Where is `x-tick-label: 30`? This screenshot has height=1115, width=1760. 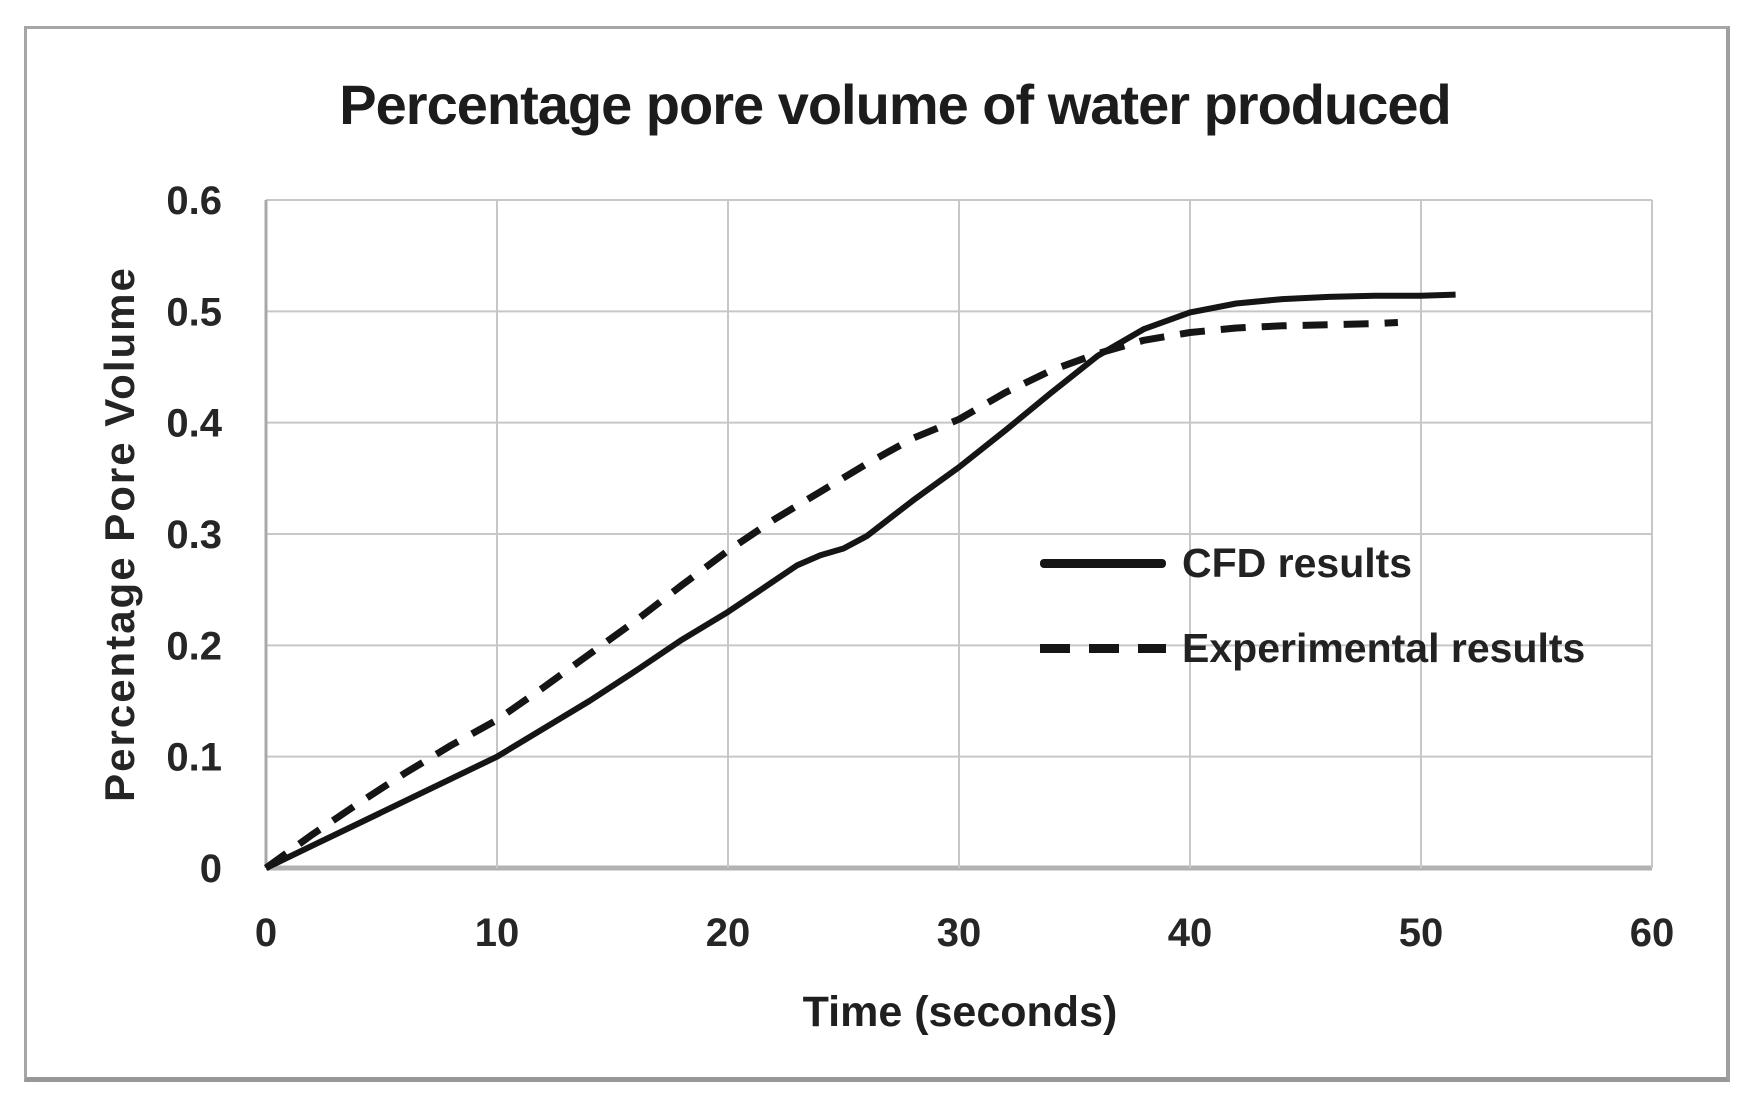 x-tick-label: 30 is located at coordinates (959, 933).